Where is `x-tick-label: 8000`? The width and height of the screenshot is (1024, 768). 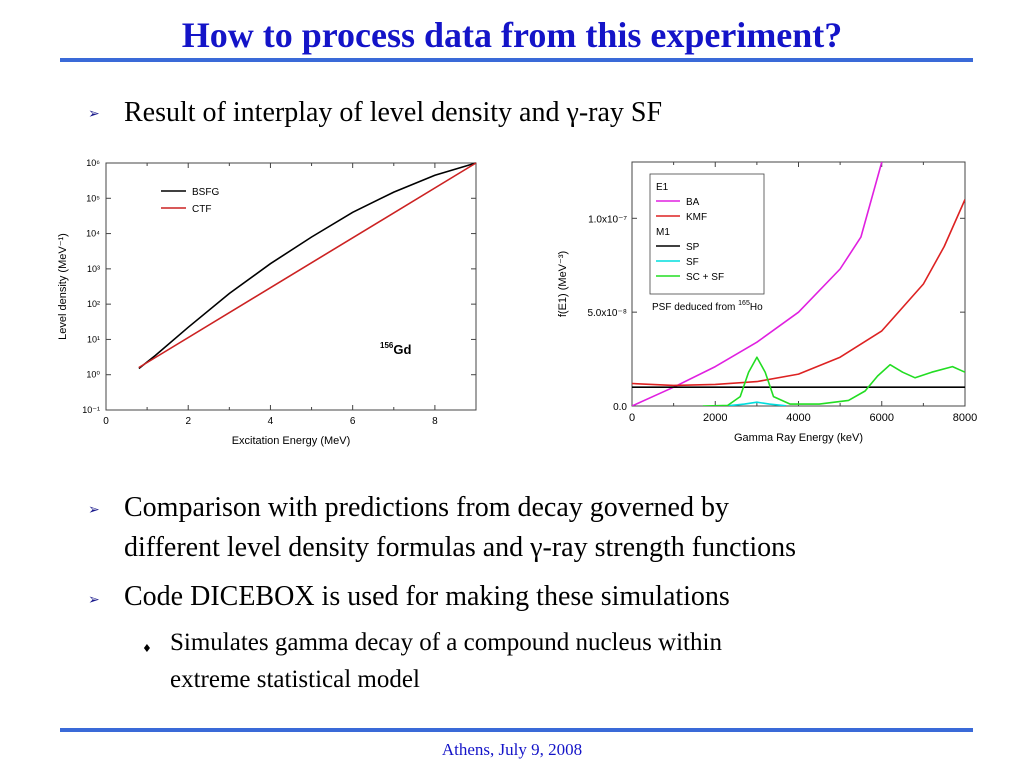 x-tick-label: 8000 is located at coordinates (965, 418).